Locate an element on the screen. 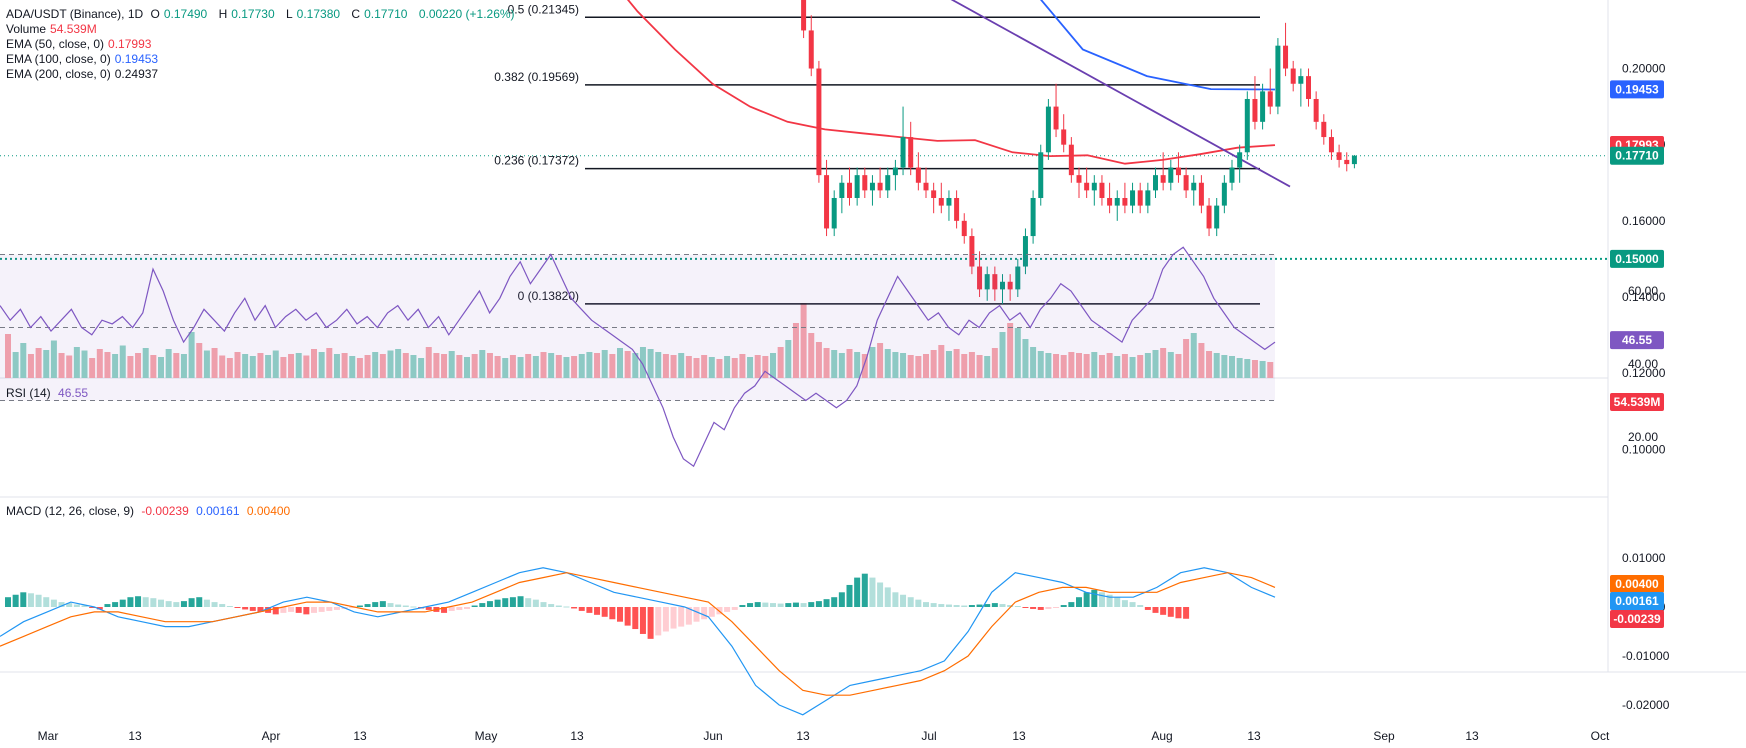 The width and height of the screenshot is (1746, 748). ema50-legend: EMA (50, close, 0) 0.17993 is located at coordinates (79, 44).